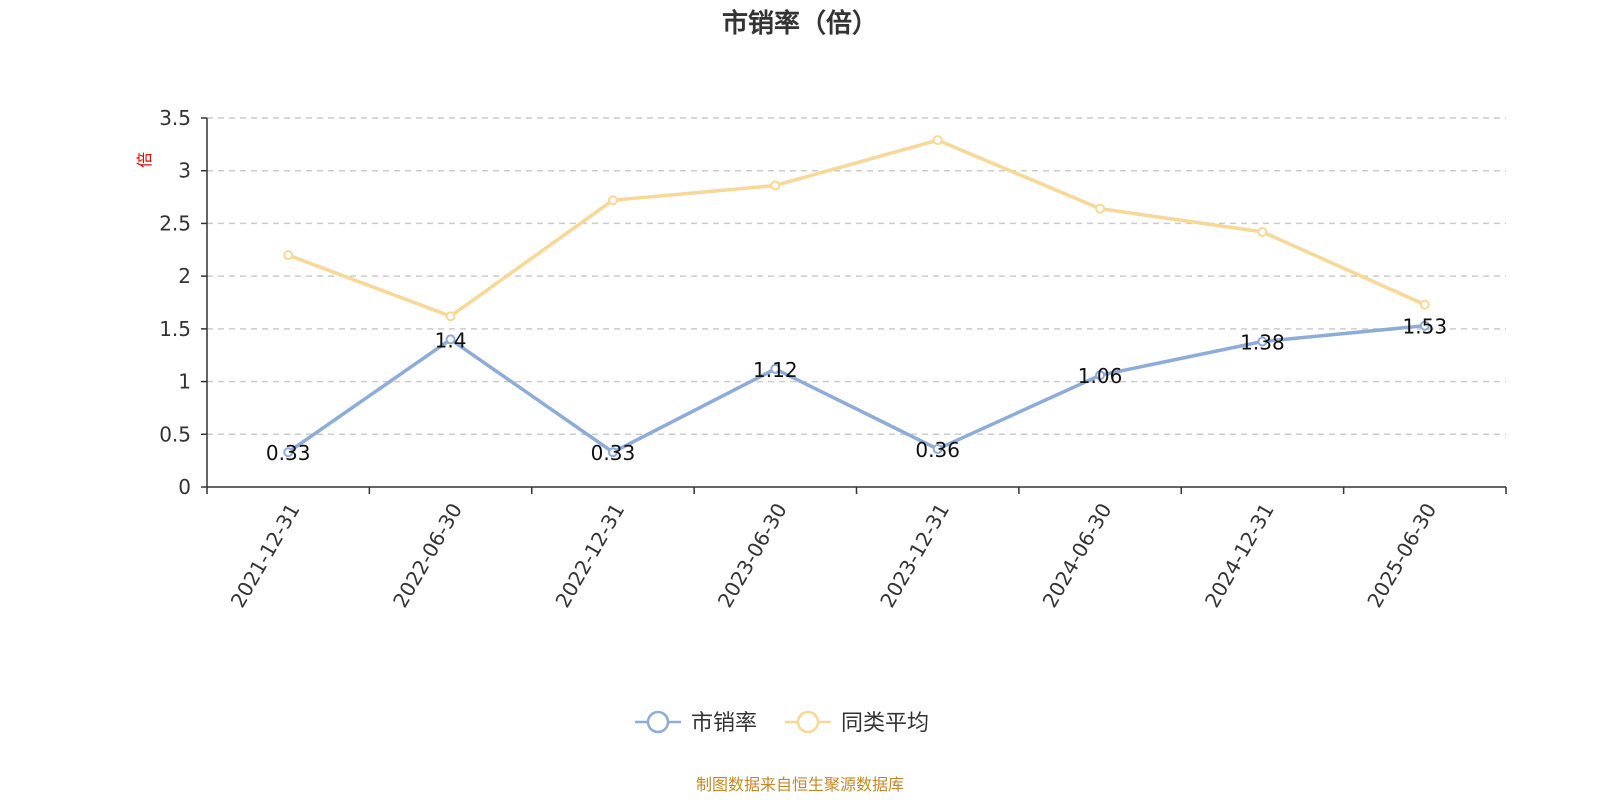 This screenshot has height=800, width=1600. Describe the element at coordinates (752, 555) in the screenshot. I see `x-tick-label: 2023-06-30` at that location.